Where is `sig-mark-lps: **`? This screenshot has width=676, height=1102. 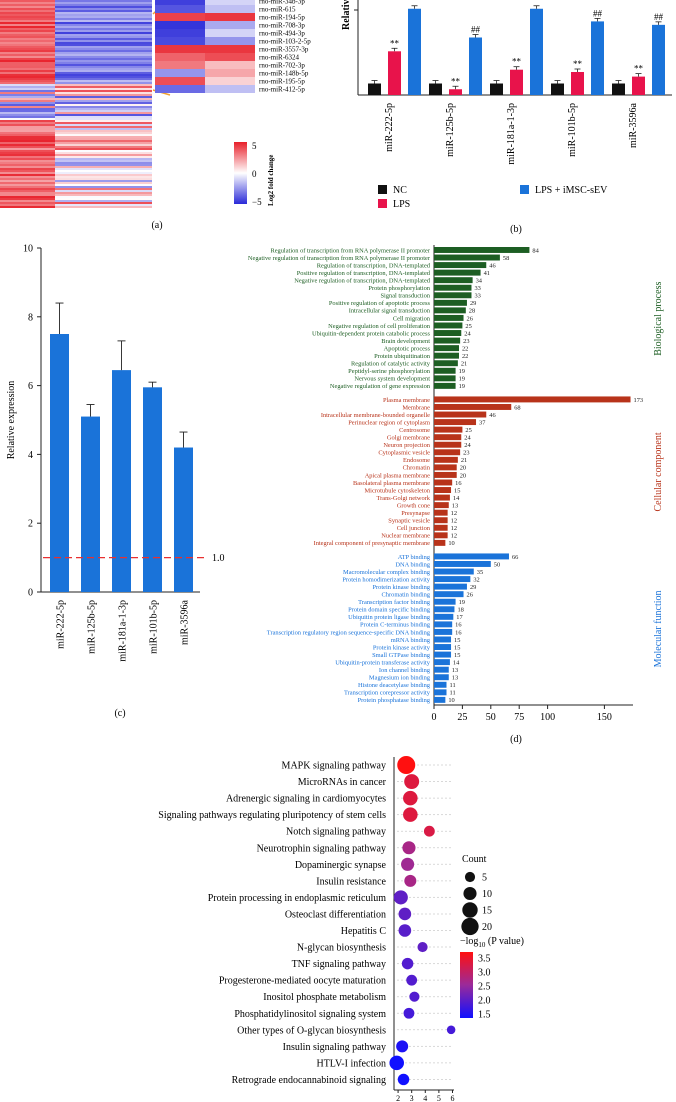
sig-mark-lps: ** is located at coordinates (395, 43).